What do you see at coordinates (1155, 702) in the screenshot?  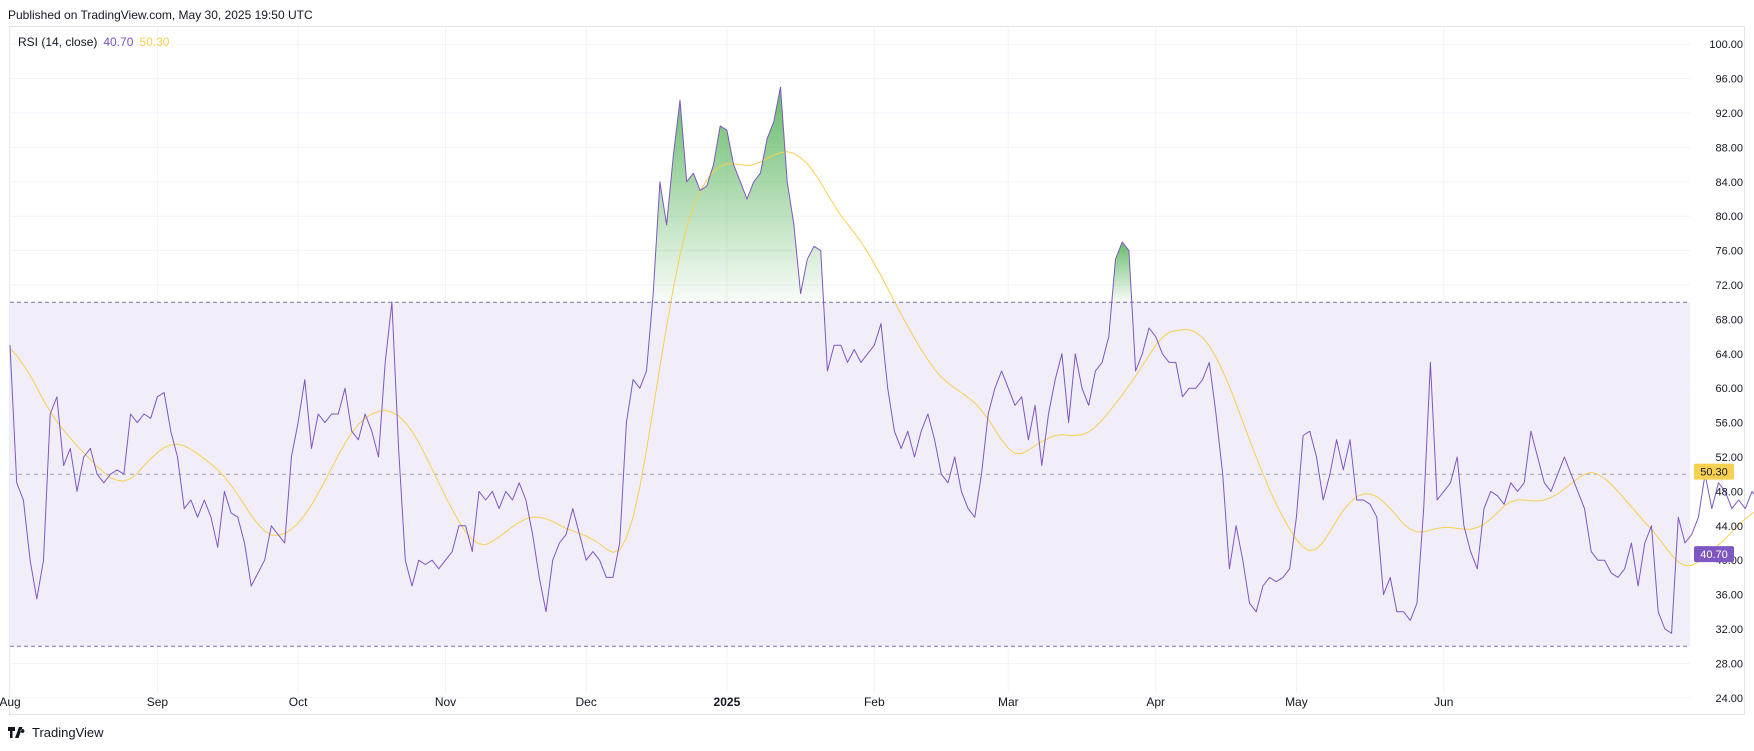 I see `x-tick-label: Apr` at bounding box center [1155, 702].